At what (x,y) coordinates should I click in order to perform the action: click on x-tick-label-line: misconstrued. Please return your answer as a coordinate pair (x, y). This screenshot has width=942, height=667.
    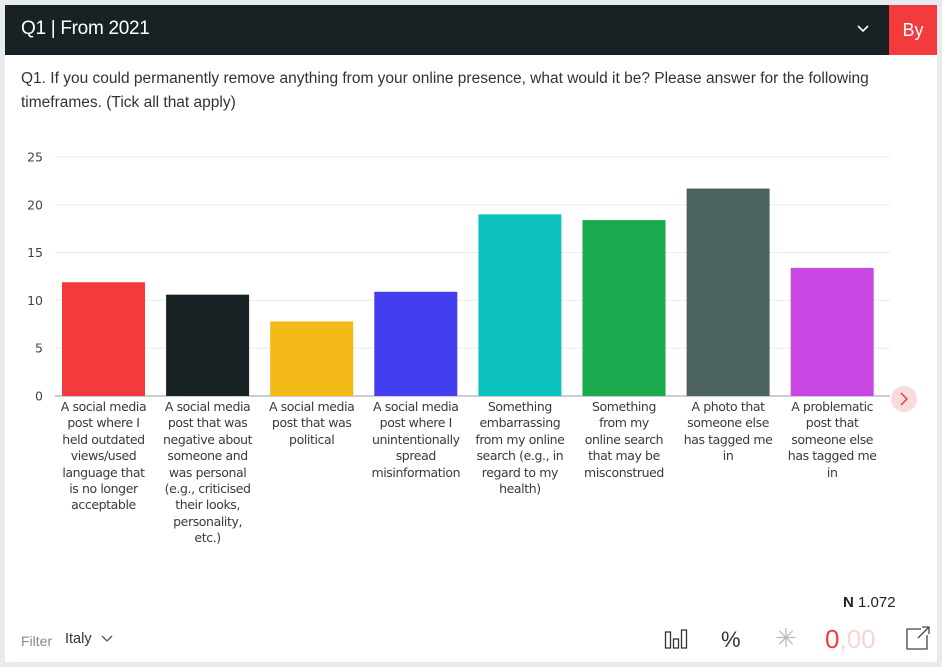
    Looking at the image, I should click on (624, 472).